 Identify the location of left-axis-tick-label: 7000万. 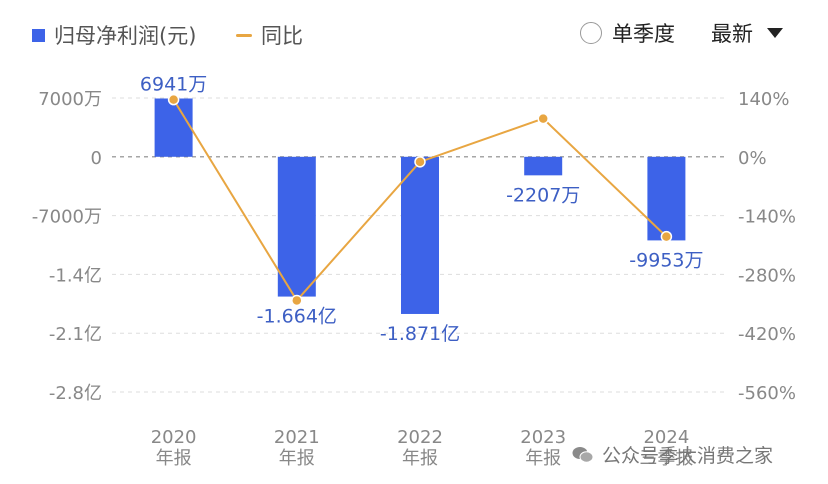
(70, 99).